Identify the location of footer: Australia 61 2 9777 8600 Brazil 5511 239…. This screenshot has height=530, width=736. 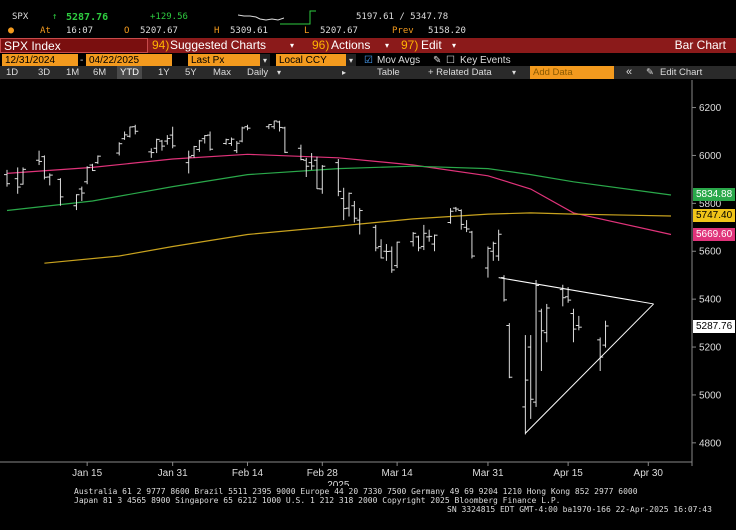
(368, 508).